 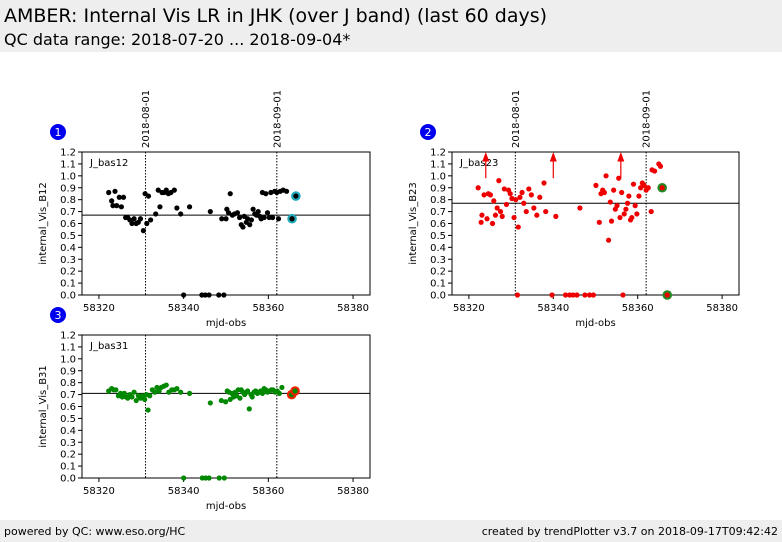 What do you see at coordinates (428, 132) in the screenshot?
I see `panel-badge-number: 2` at bounding box center [428, 132].